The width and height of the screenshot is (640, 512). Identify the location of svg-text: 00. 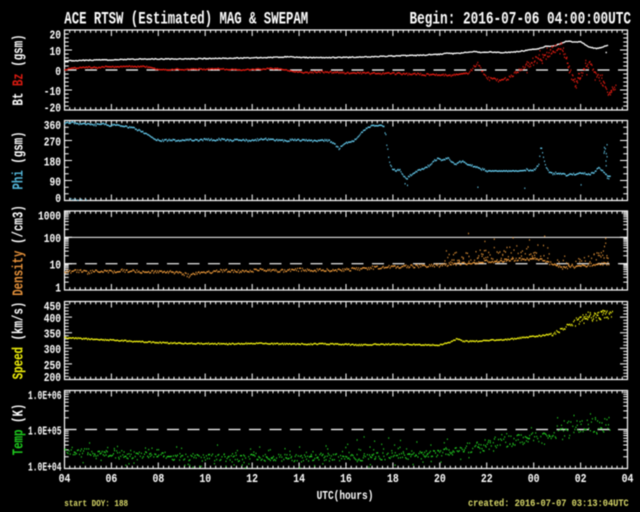
(534, 479).